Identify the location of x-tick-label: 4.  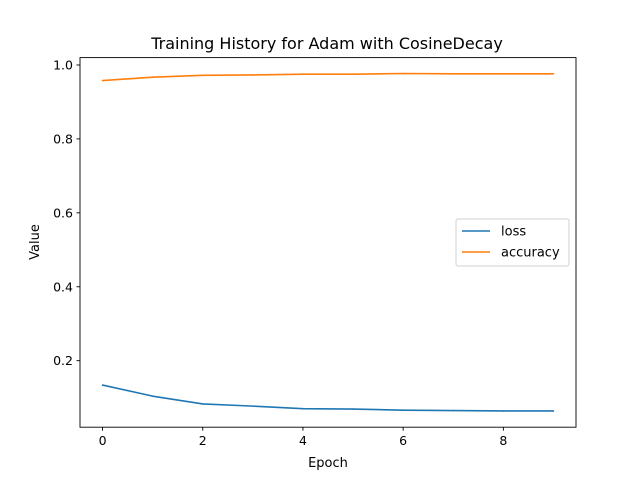
(303, 440).